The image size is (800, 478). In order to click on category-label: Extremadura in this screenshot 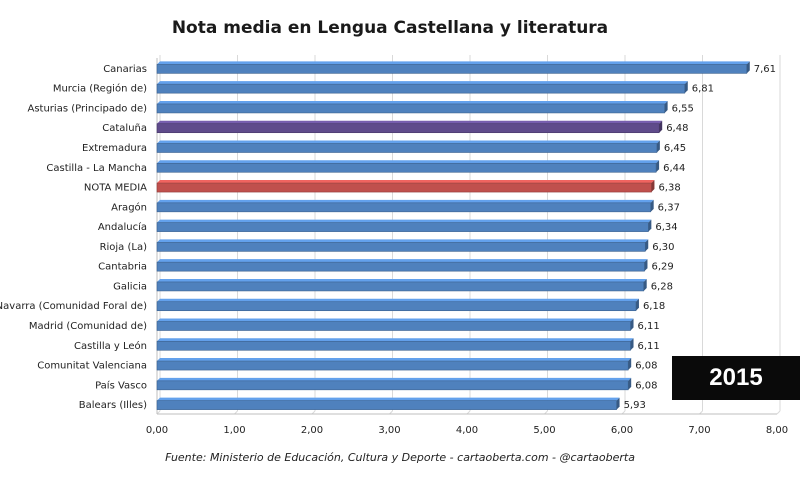, I will do `click(114, 148)`.